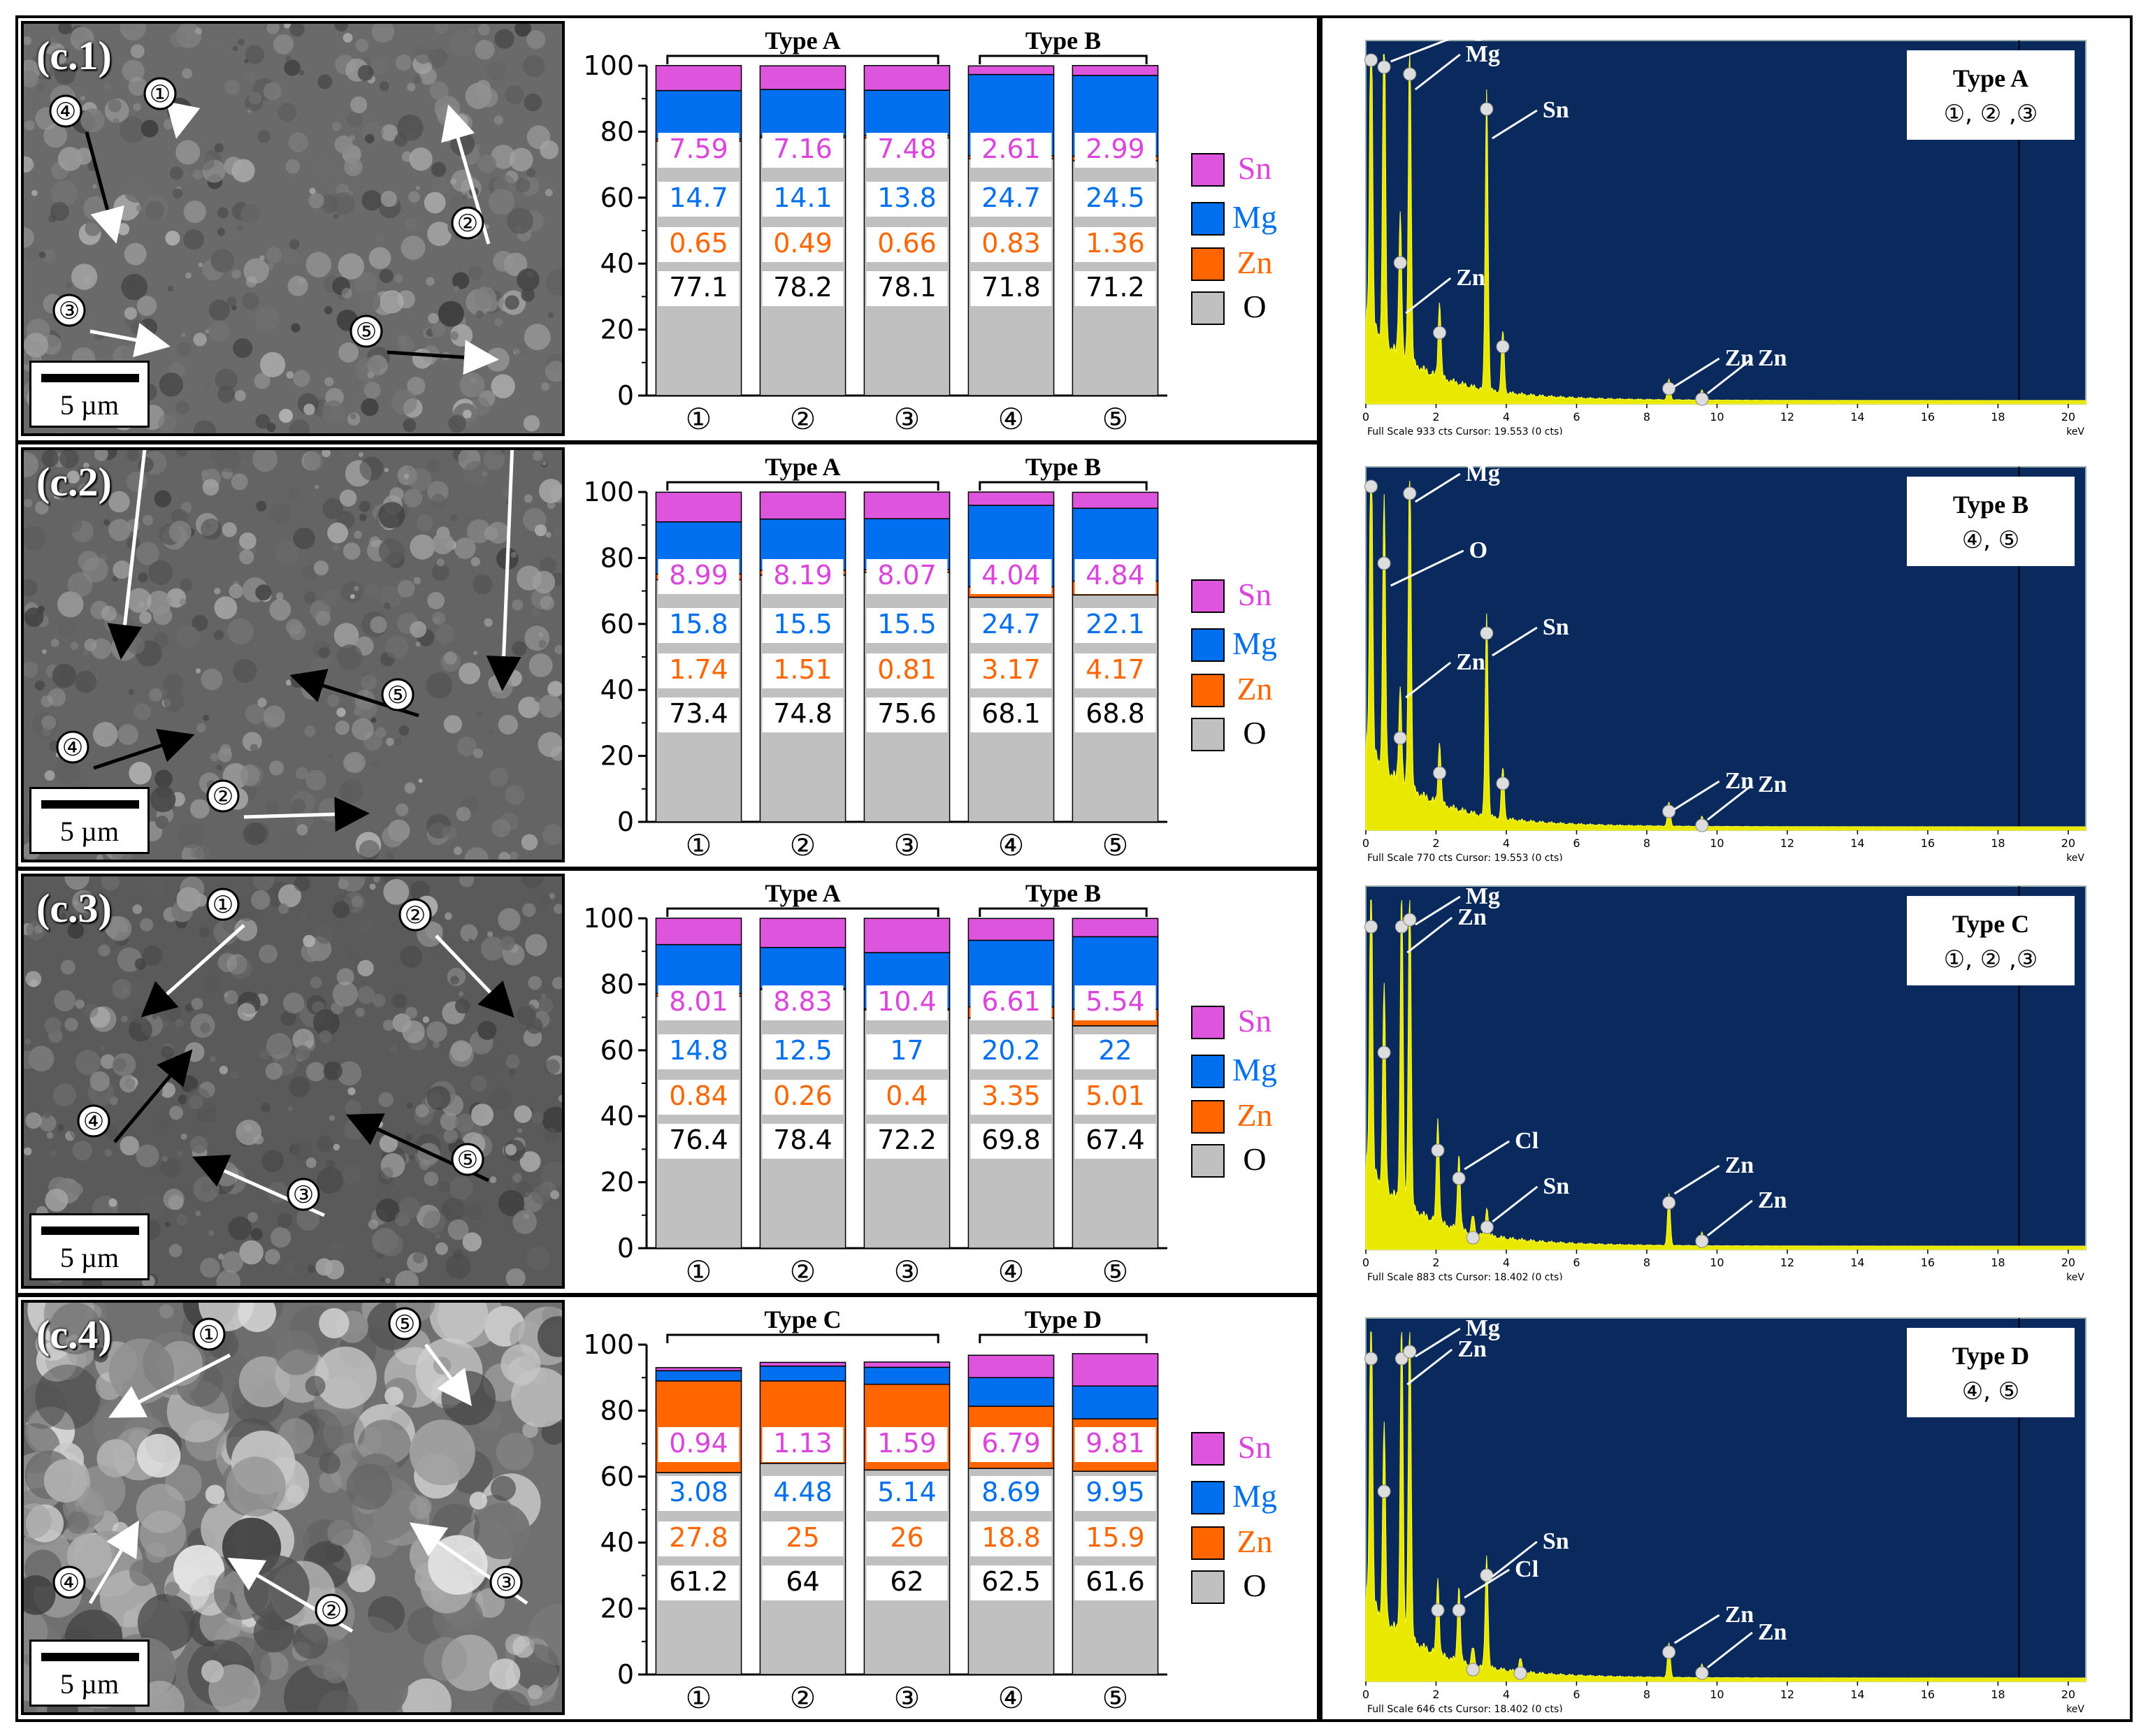 The width and height of the screenshot is (2148, 1736). I want to click on scale-bar, so click(90, 804).